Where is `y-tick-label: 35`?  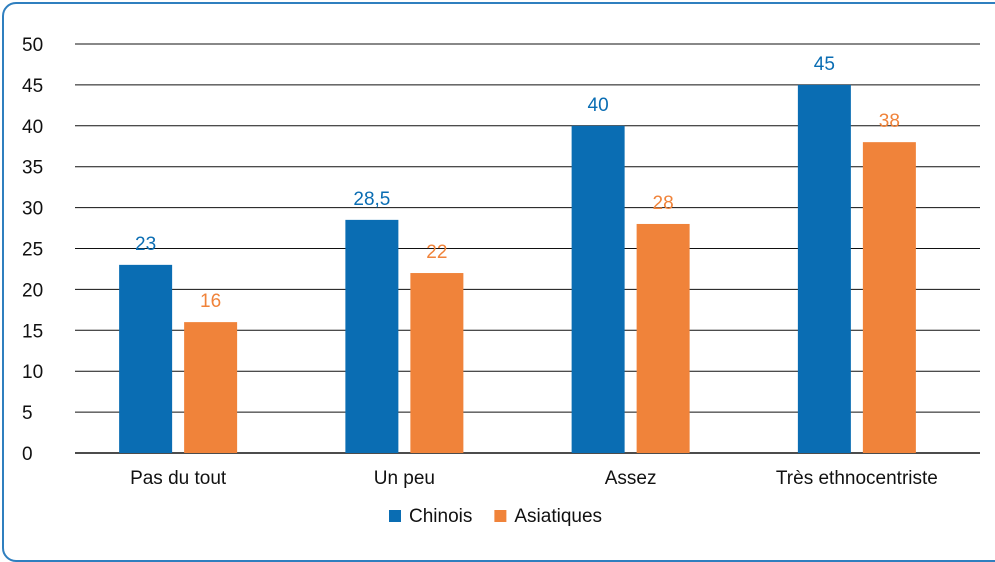 y-tick-label: 35 is located at coordinates (32, 168).